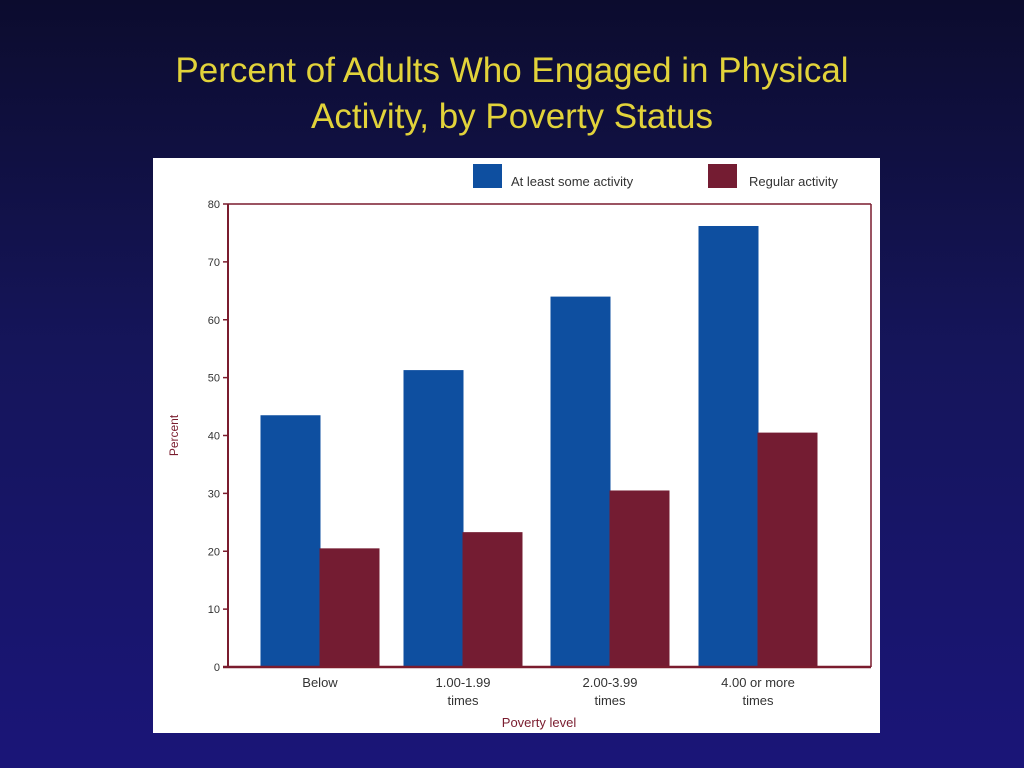 This screenshot has width=1024, height=768. Describe the element at coordinates (214, 437) in the screenshot. I see `y-tick-label: 40` at that location.